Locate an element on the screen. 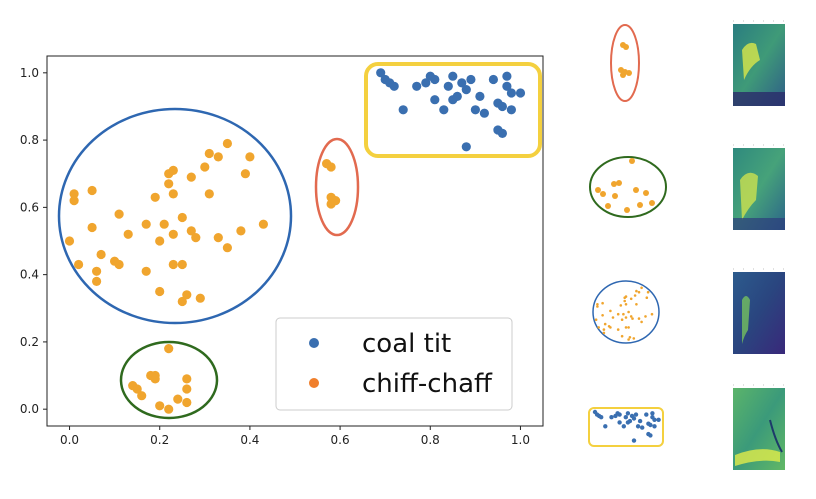 This screenshot has height=499, width=816. thumbnail-yellow-cluster is located at coordinates (626, 427).